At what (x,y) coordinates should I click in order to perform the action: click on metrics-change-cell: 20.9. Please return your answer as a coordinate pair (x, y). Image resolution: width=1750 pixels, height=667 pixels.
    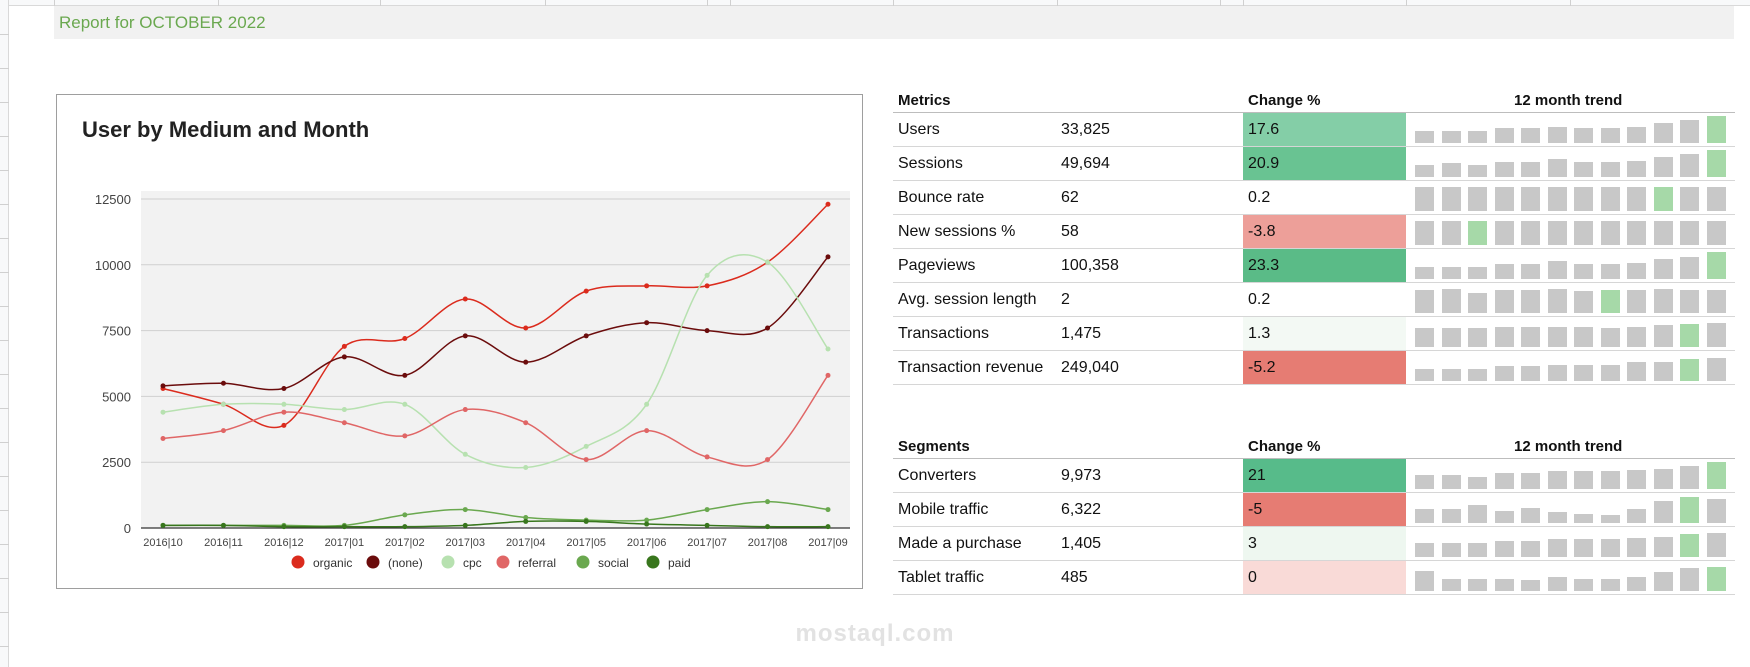
    Looking at the image, I should click on (1324, 163).